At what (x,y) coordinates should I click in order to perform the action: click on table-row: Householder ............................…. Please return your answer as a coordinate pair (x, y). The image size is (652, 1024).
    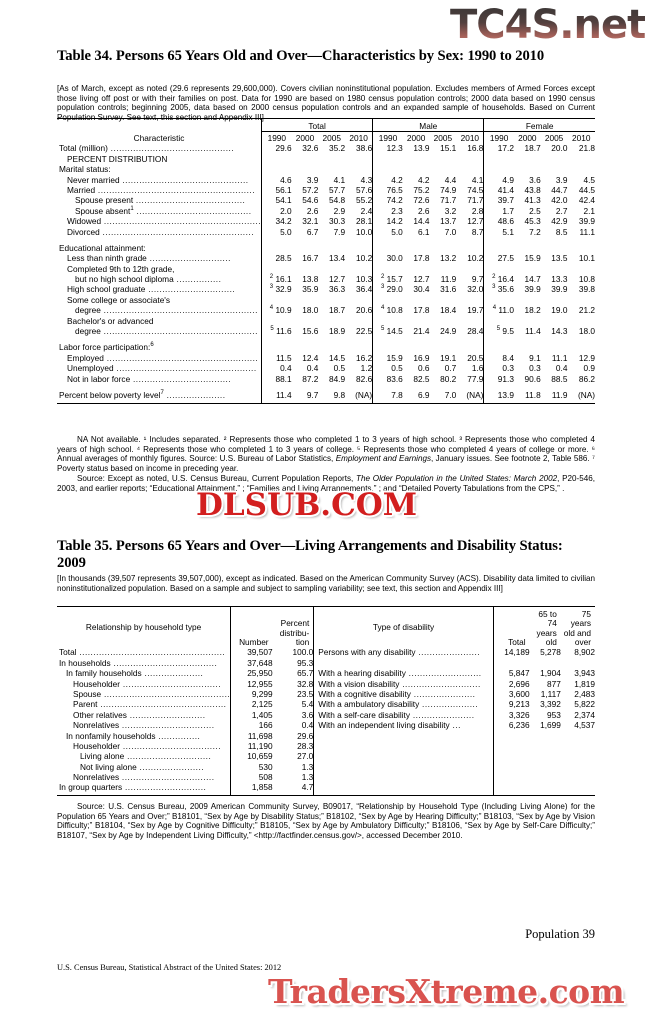
    Looking at the image, I should click on (326, 745).